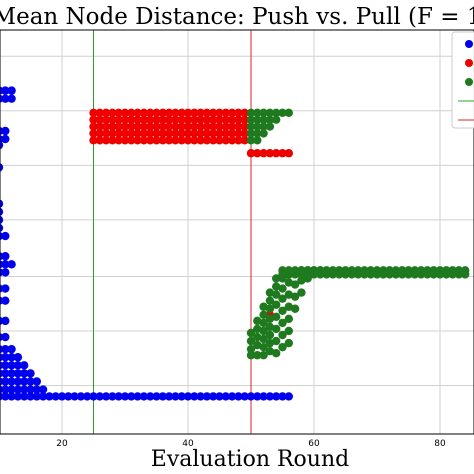 The image size is (474, 474). What do you see at coordinates (188, 444) in the screenshot?
I see `x-tick-label-1: 40` at bounding box center [188, 444].